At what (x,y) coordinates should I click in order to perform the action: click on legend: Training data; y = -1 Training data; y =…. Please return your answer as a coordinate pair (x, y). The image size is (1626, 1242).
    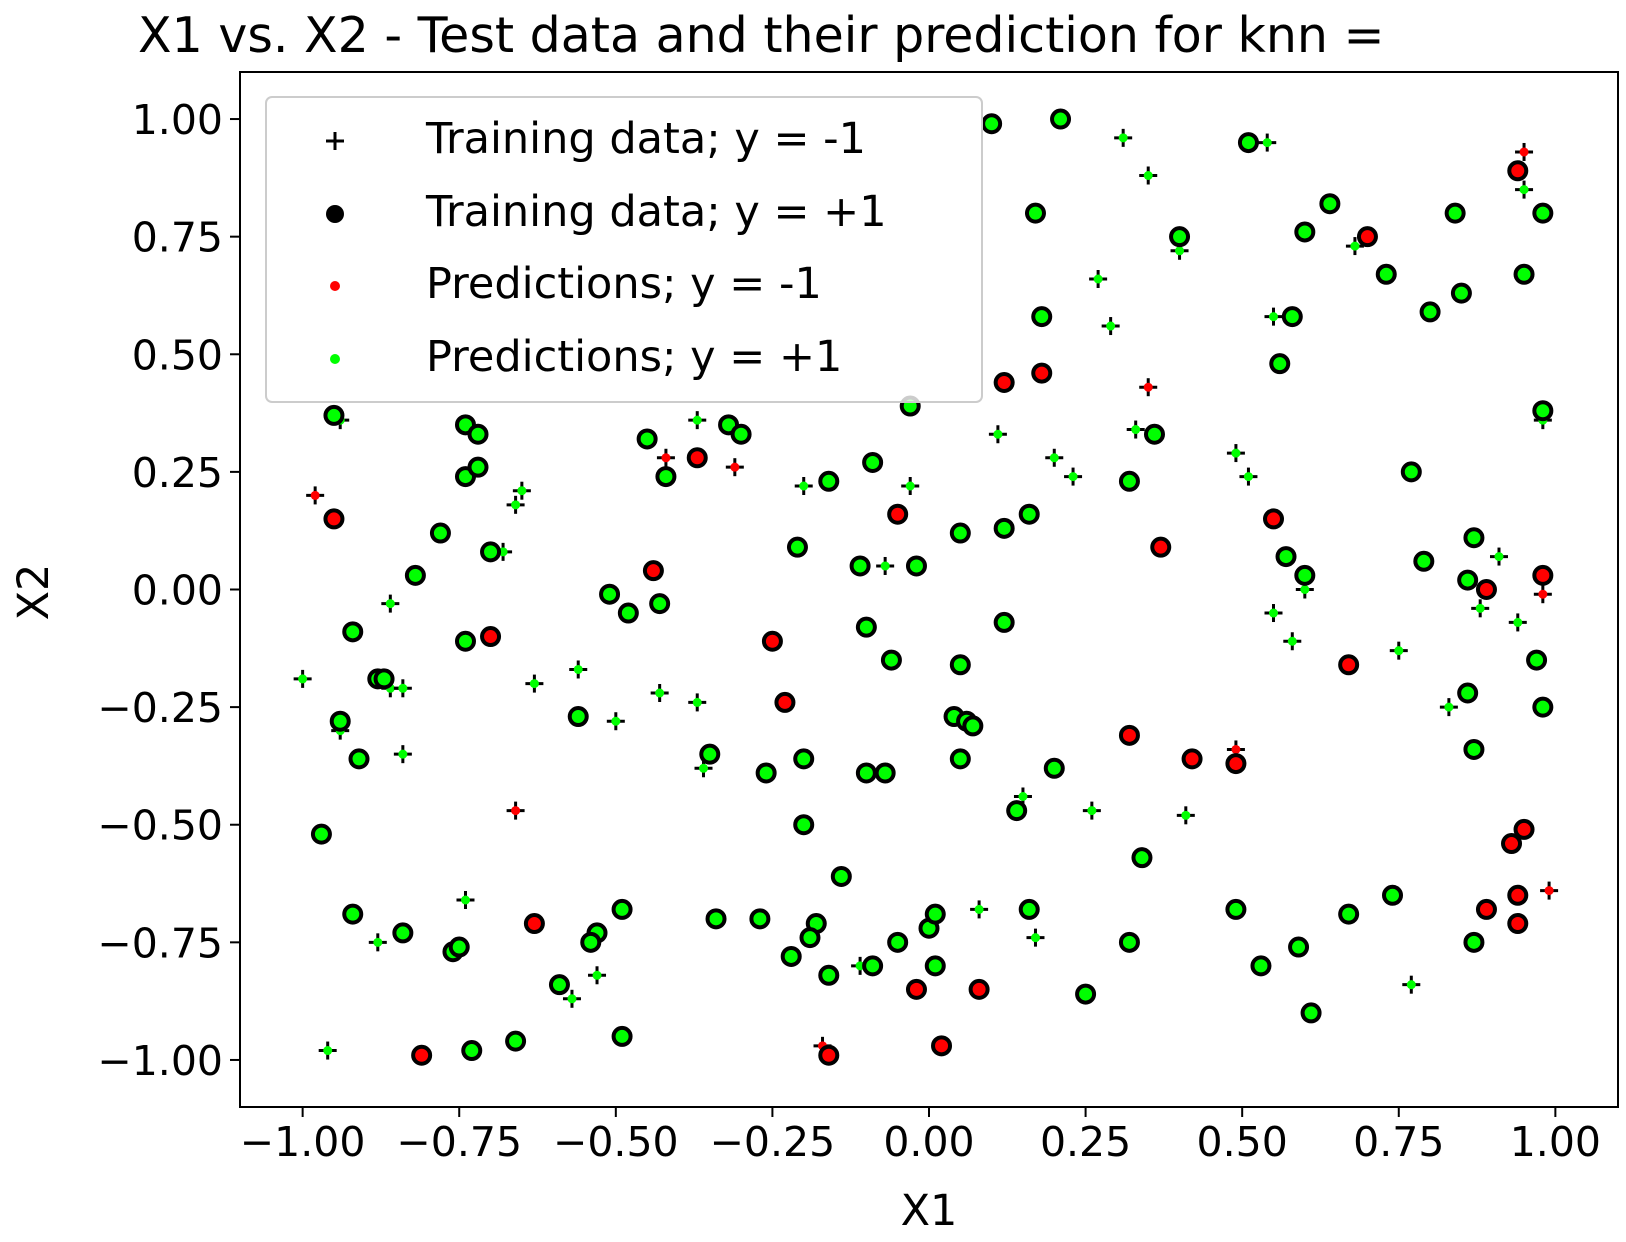
    Looking at the image, I should click on (624, 249).